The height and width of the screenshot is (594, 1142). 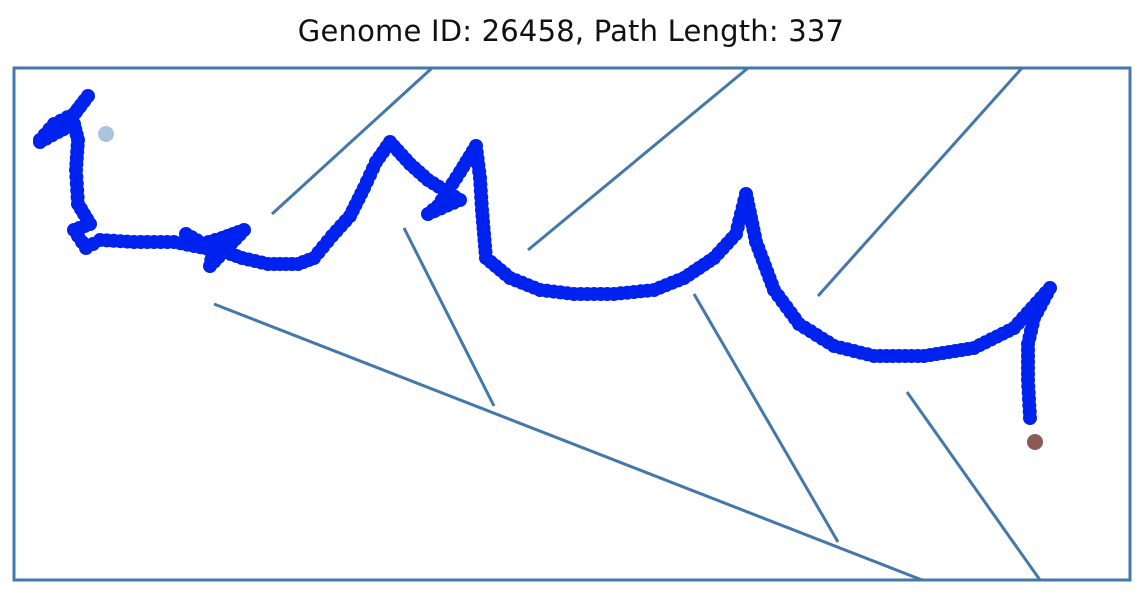 What do you see at coordinates (106, 134) in the screenshot?
I see `start-point-marker` at bounding box center [106, 134].